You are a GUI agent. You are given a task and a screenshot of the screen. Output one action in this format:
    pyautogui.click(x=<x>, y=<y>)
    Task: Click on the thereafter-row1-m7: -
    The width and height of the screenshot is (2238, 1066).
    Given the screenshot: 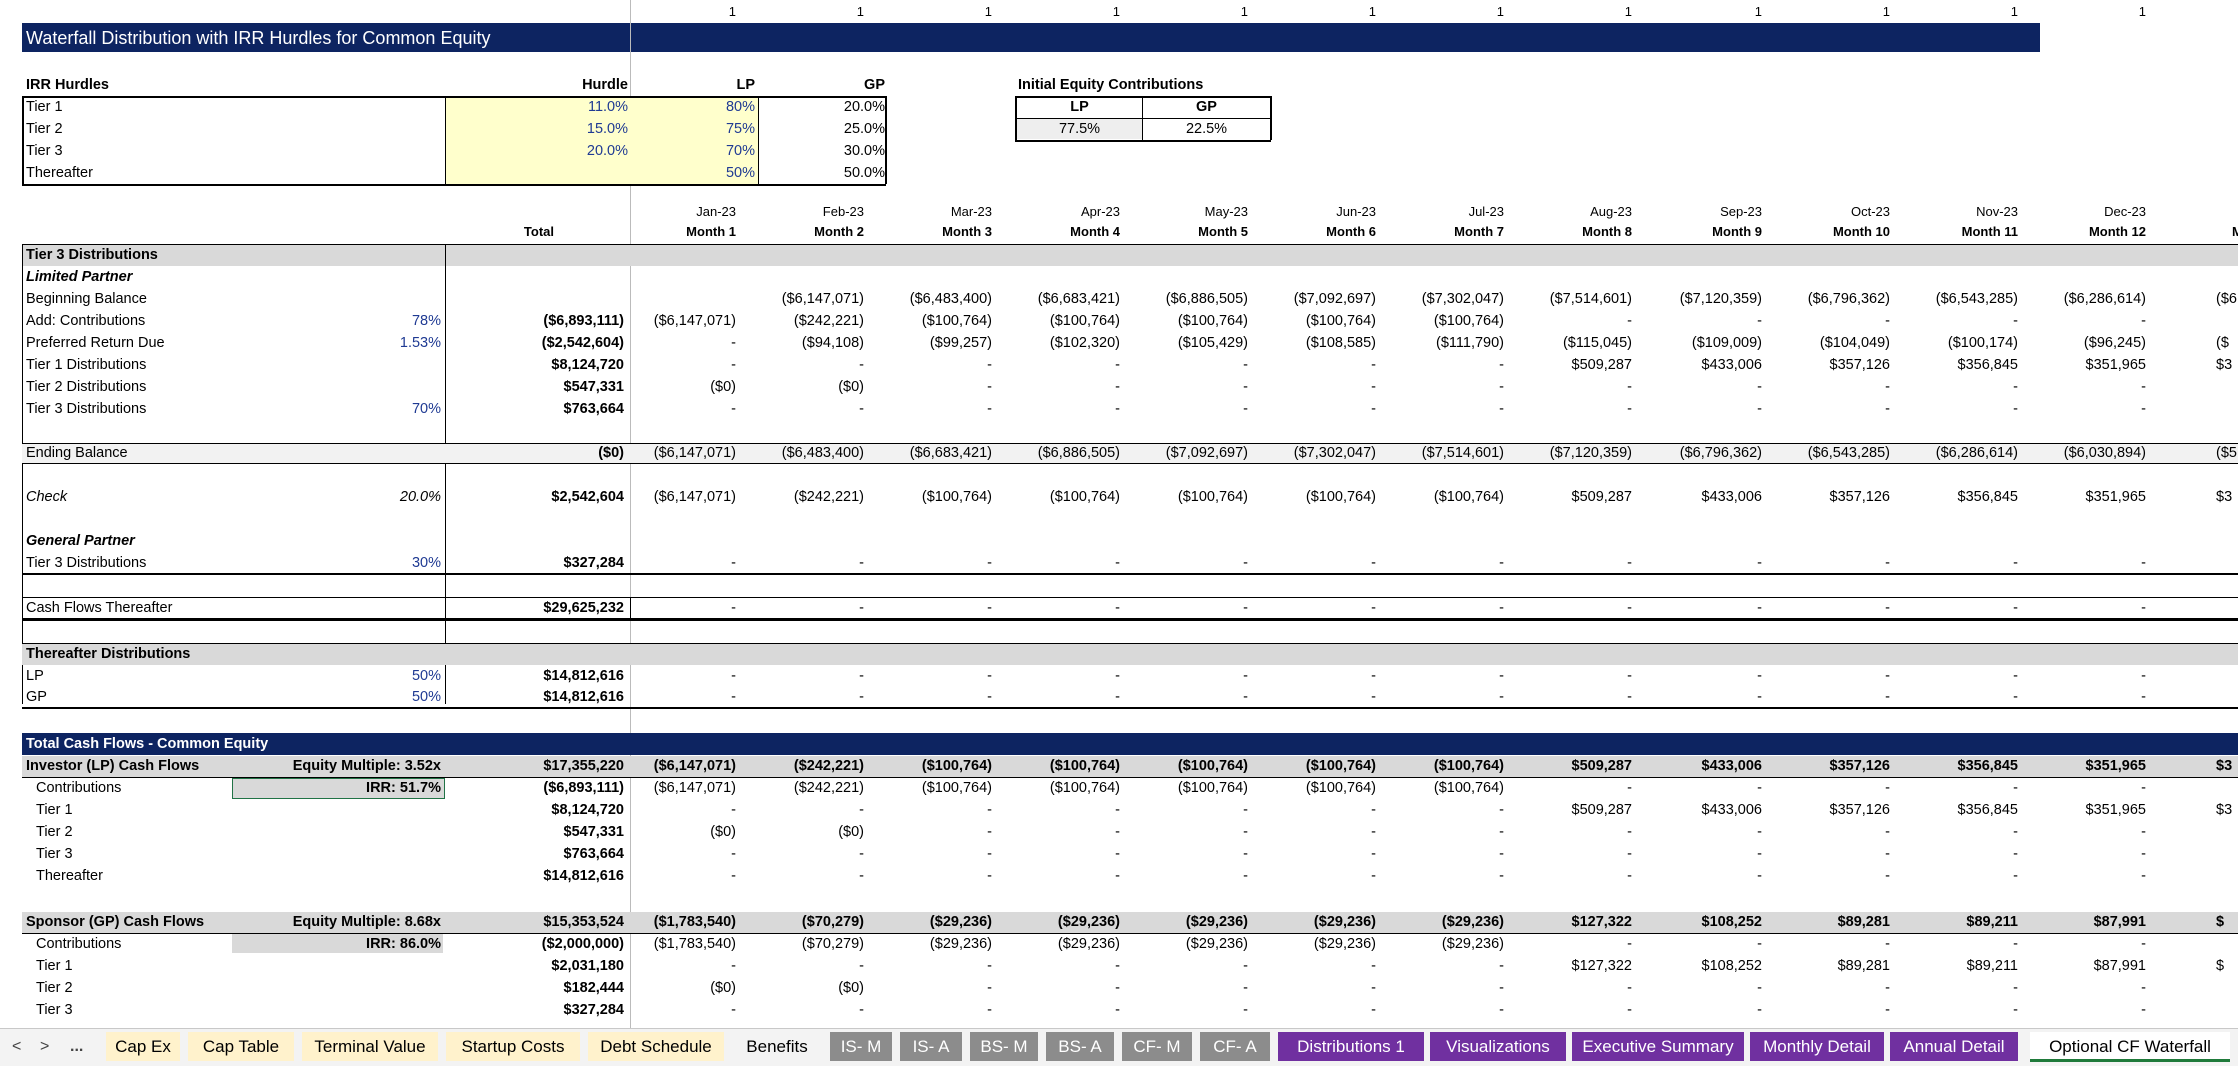 What is the action you would take?
    pyautogui.click(x=1501, y=676)
    